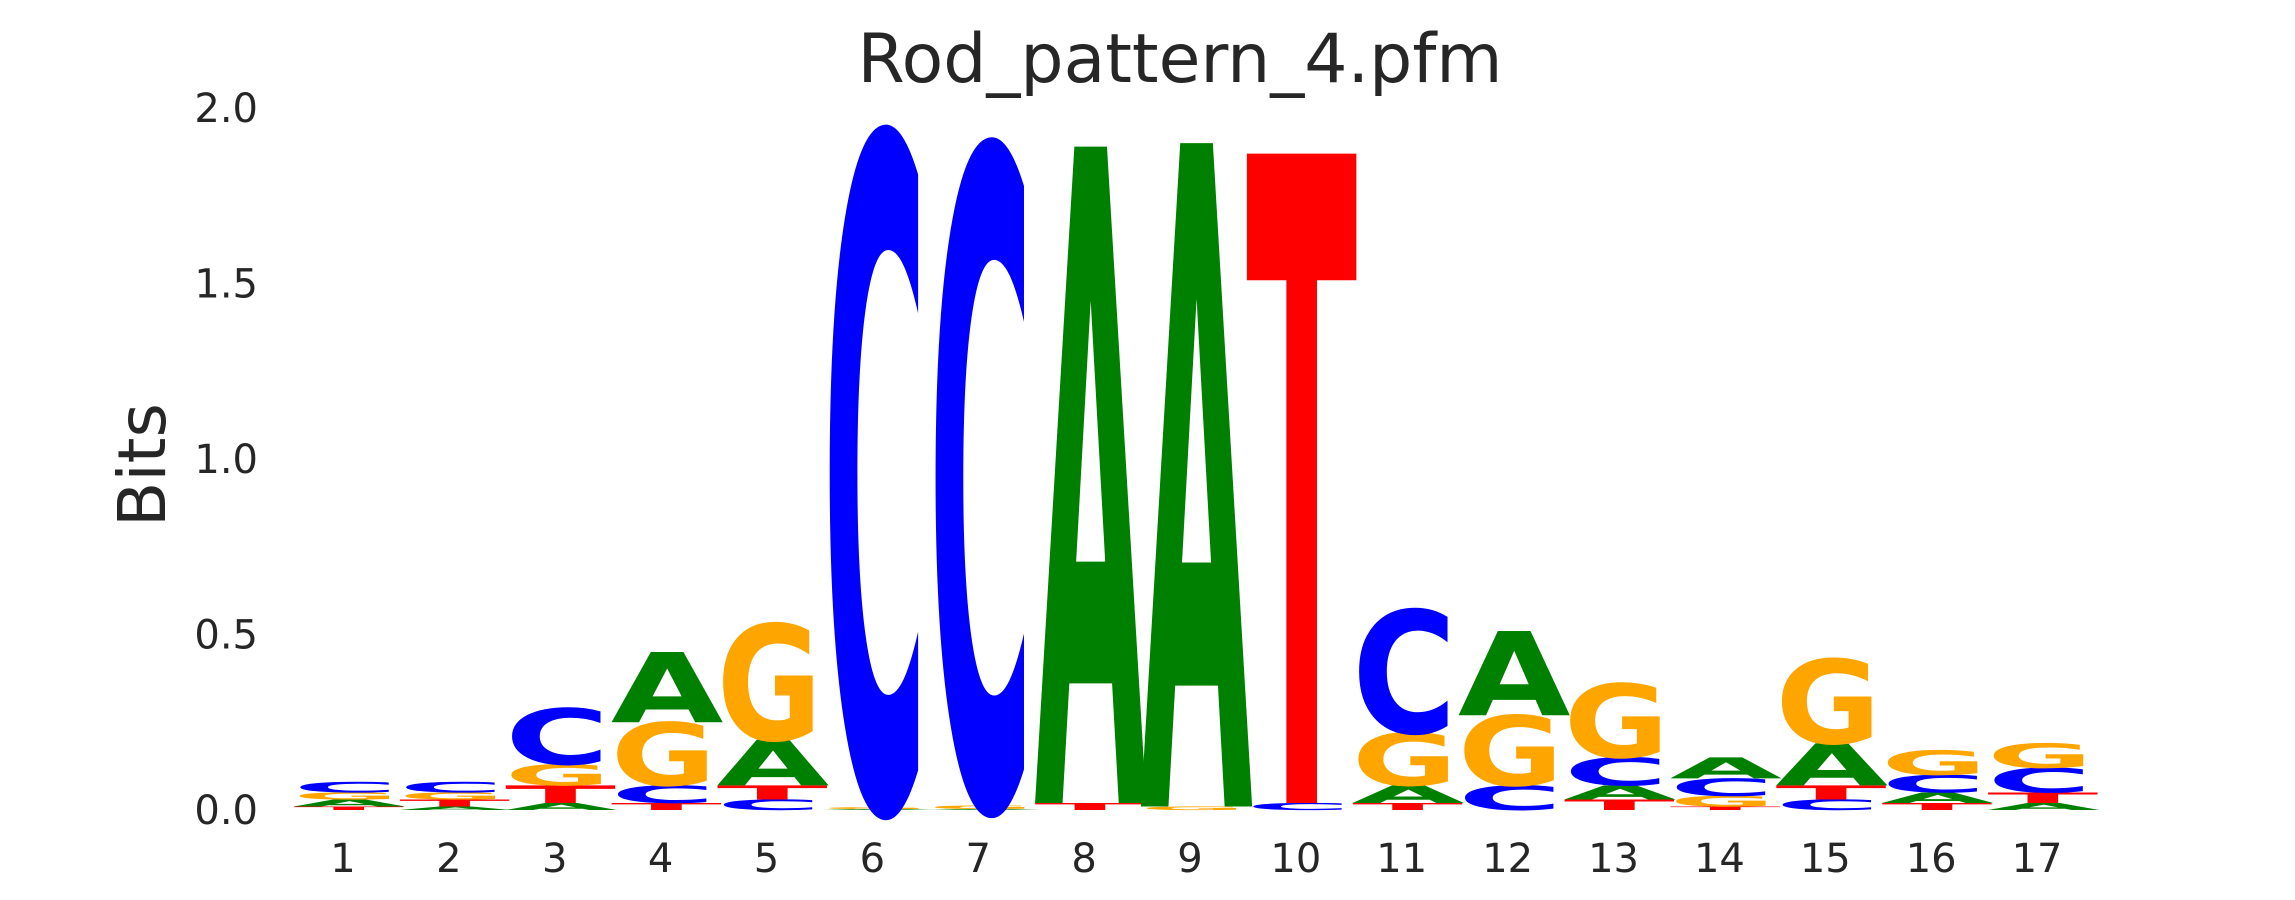 This screenshot has height=900, width=2295. What do you see at coordinates (1083, 859) in the screenshot?
I see `x-tick-label: 8` at bounding box center [1083, 859].